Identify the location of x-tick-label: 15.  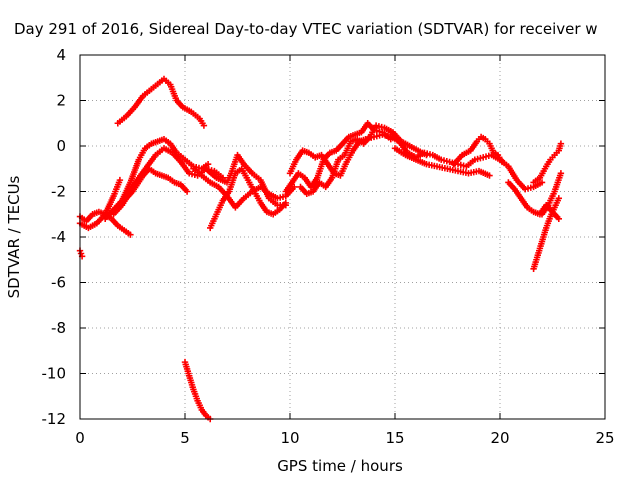
(394, 438).